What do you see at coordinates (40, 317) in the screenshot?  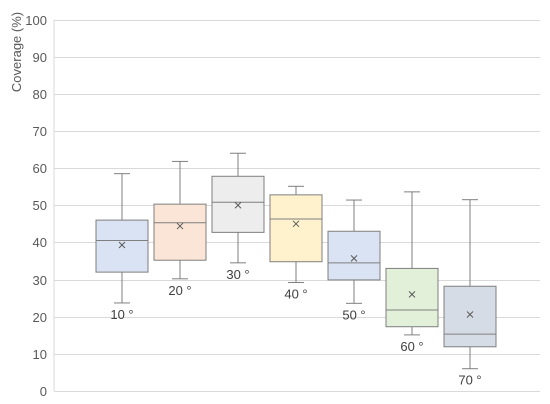 I see `y-tick-label: 20` at bounding box center [40, 317].